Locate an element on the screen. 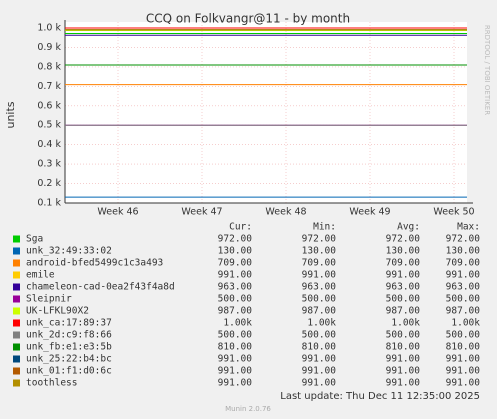 This screenshot has width=497, height=419. y-tick-label: 1.0 k is located at coordinates (49, 28).